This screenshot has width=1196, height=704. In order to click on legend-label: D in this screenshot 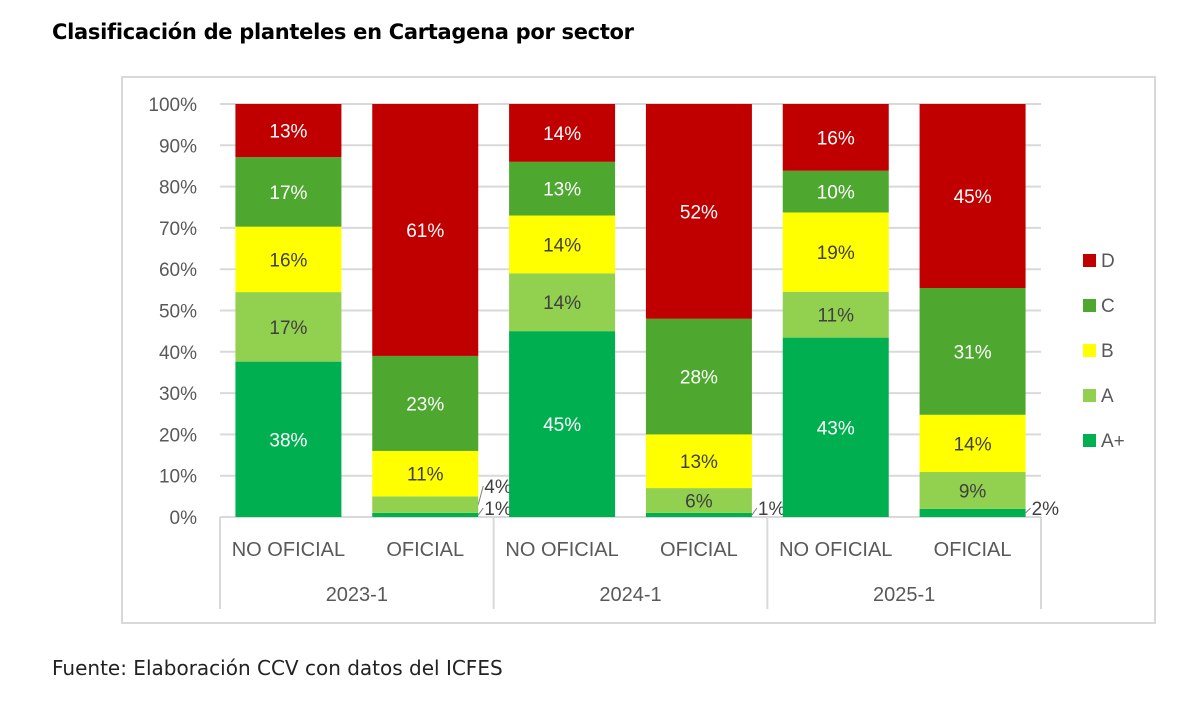, I will do `click(1108, 261)`.